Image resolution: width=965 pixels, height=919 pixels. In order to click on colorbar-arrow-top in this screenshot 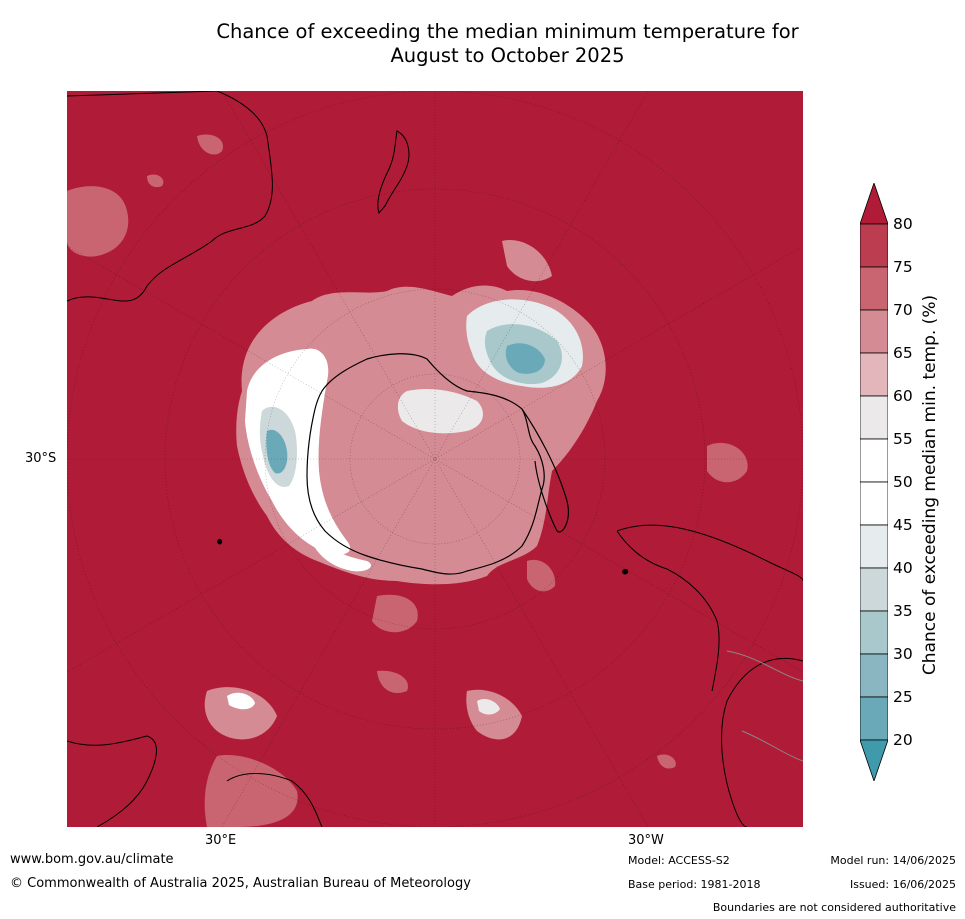, I will do `click(874, 204)`.